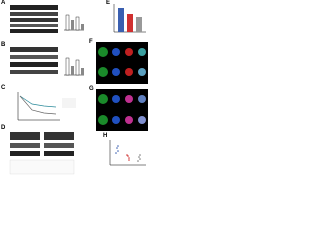  What do you see at coordinates (69, 103) in the screenshot?
I see `legend` at bounding box center [69, 103].